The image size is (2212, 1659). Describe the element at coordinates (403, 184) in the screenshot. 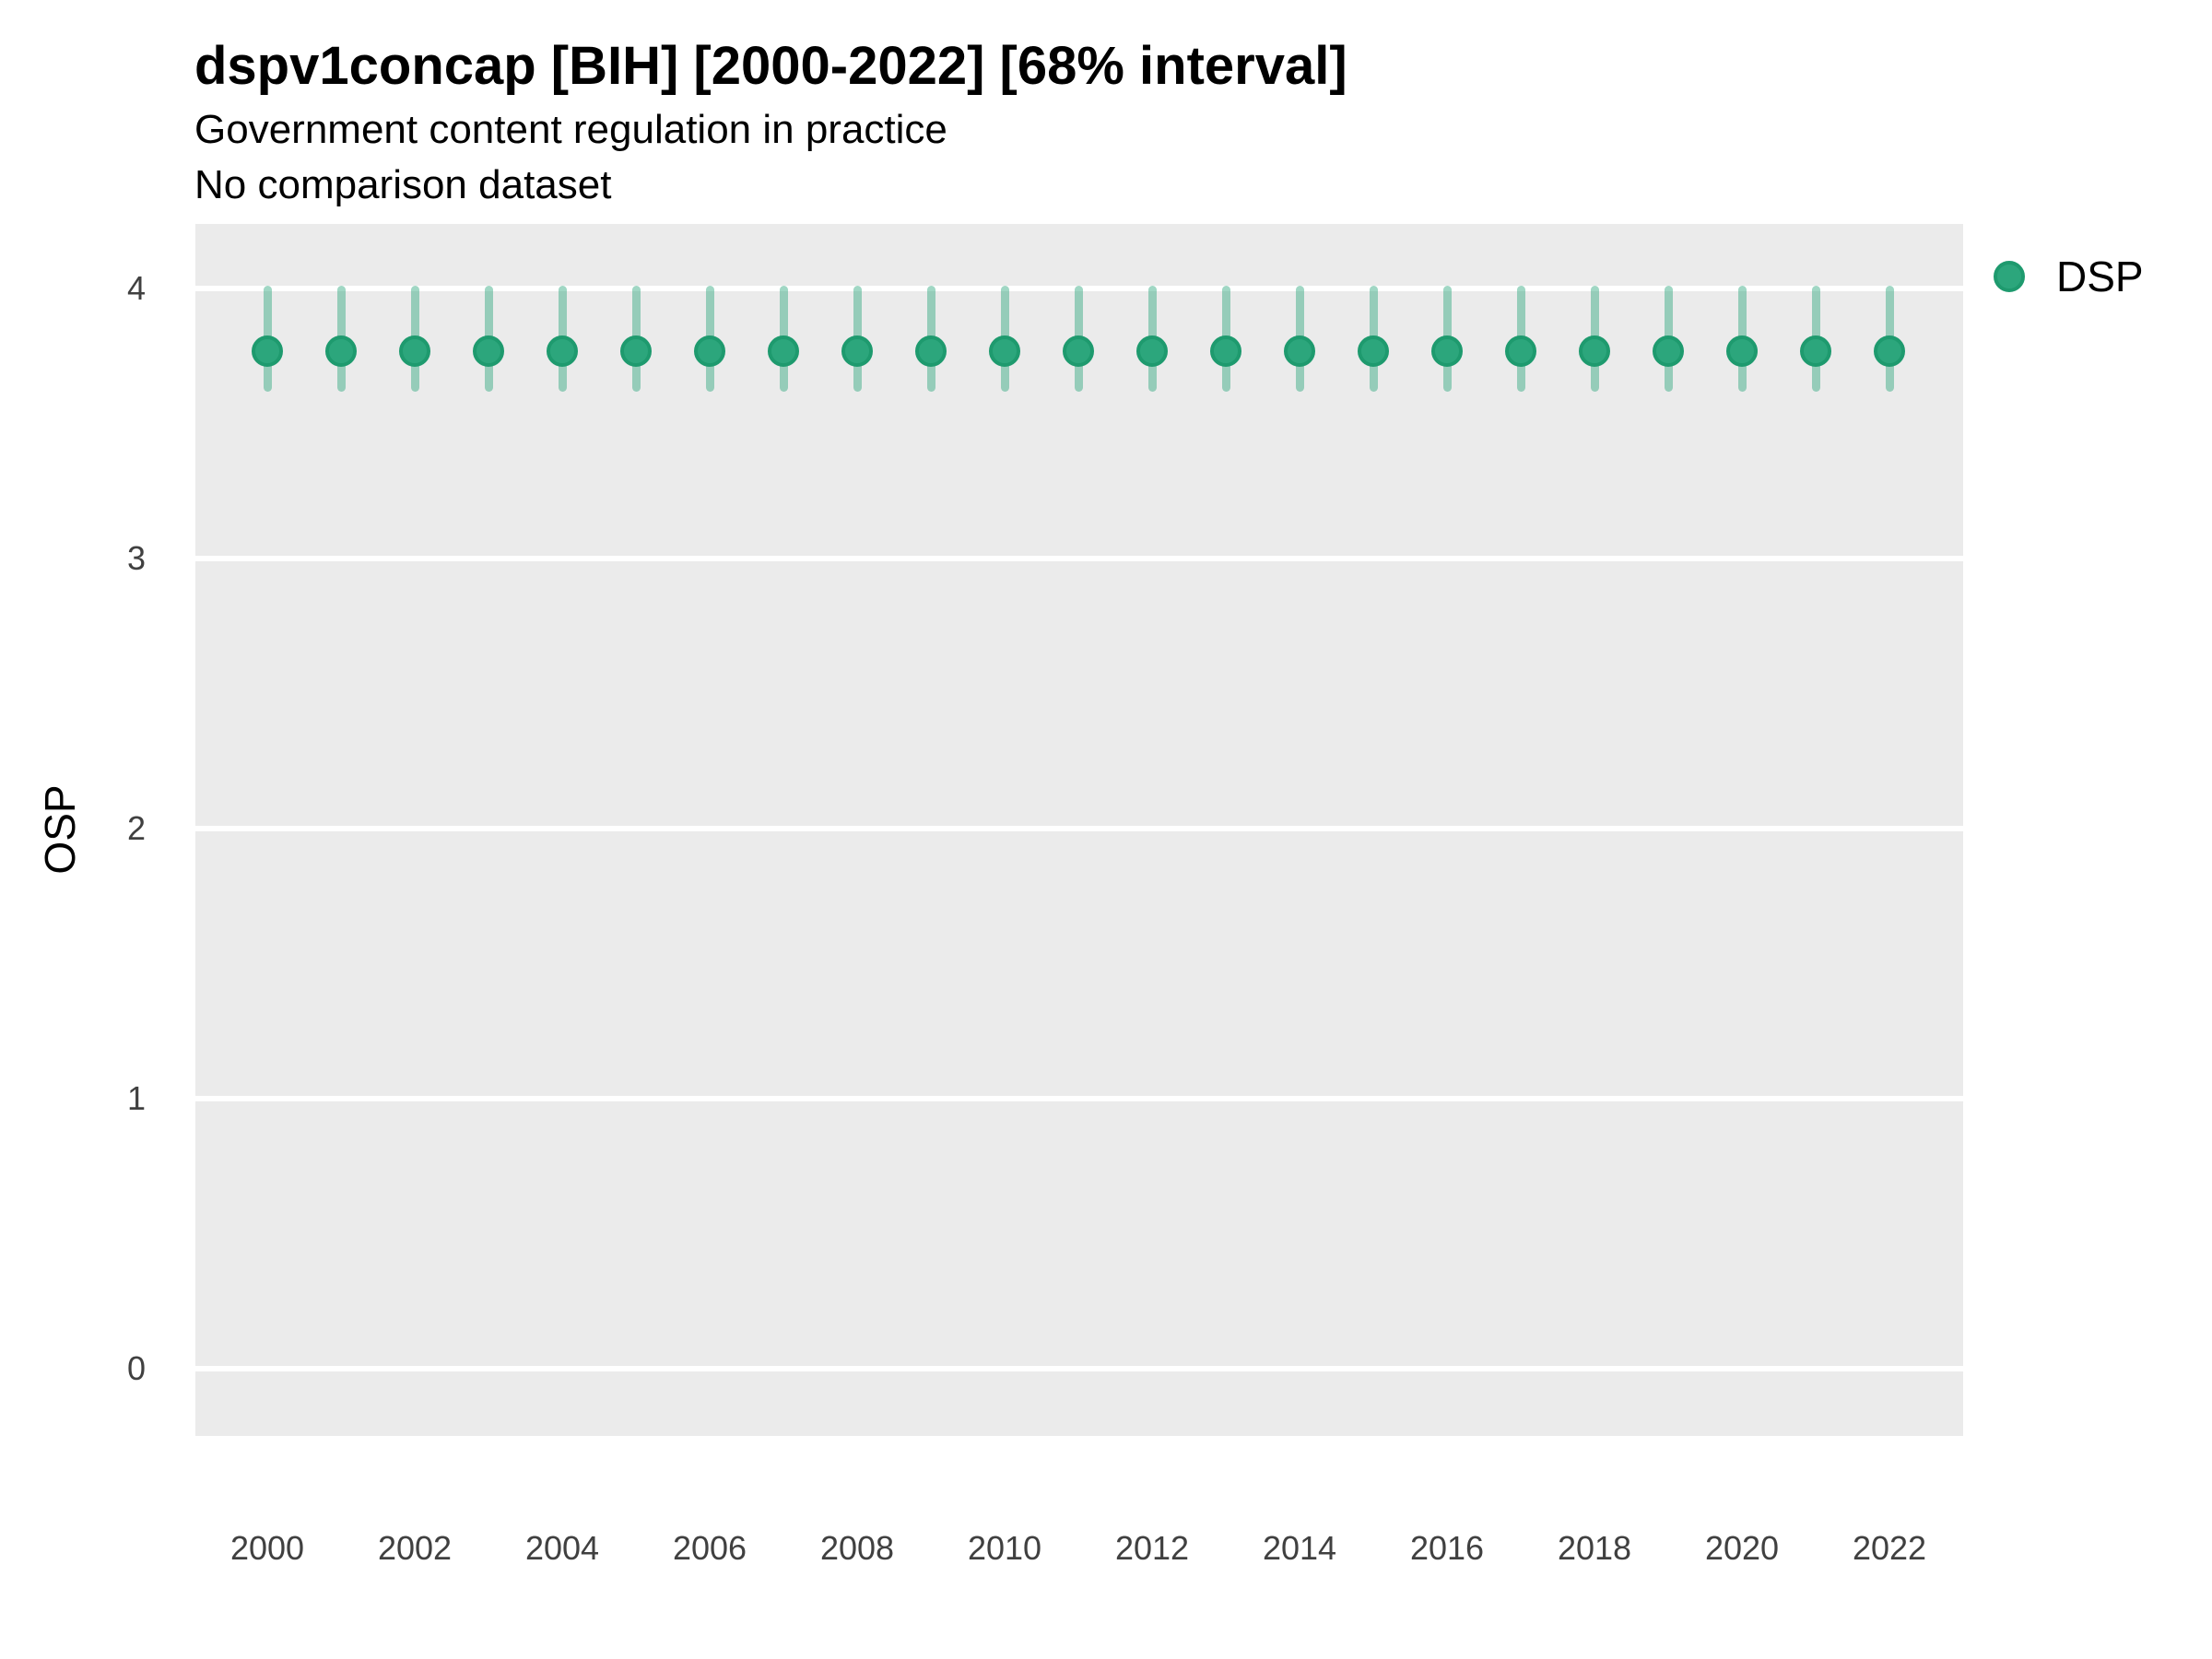

I see `chart-subtitle-line2: No comparison dataset` at that location.